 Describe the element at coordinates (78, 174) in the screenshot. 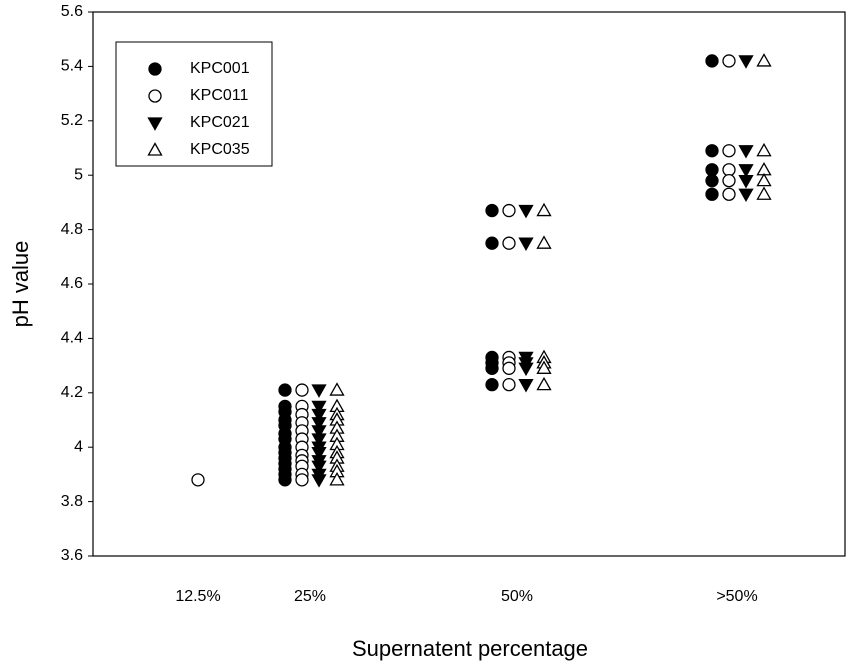

I see `y-tick-label: 5` at that location.